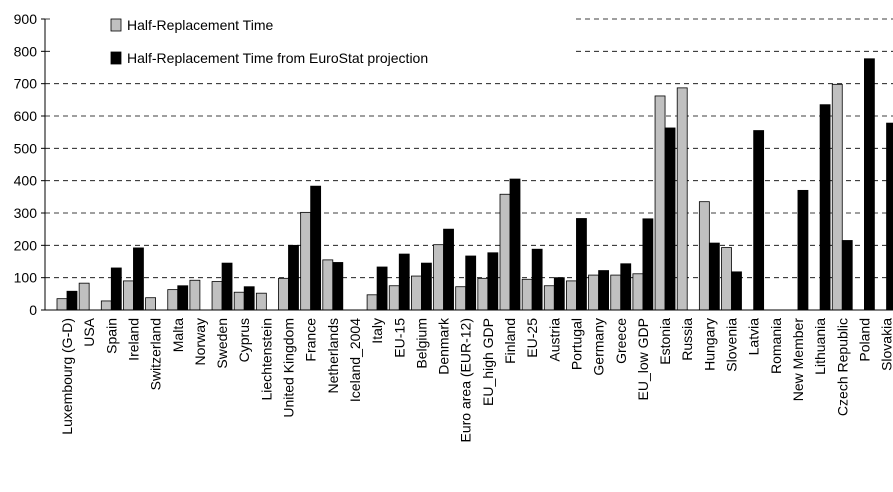 The height and width of the screenshot is (492, 893). I want to click on y-tick-label: 600, so click(26, 116).